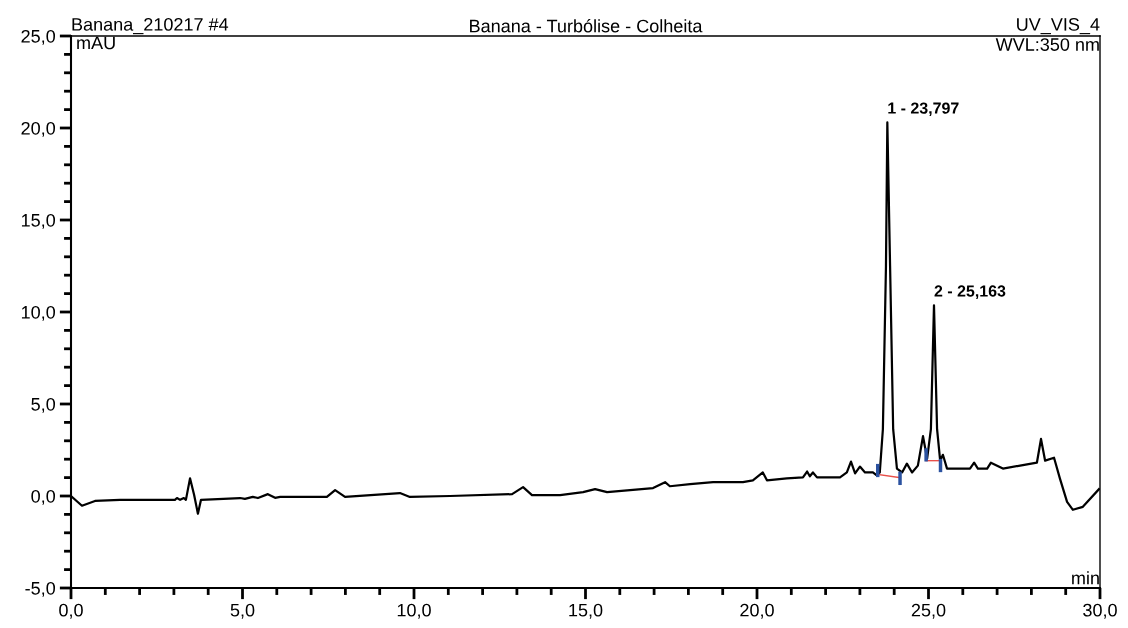 The height and width of the screenshot is (628, 1128). Describe the element at coordinates (923, 109) in the screenshot. I see `annotation: 1 - 23,797` at that location.